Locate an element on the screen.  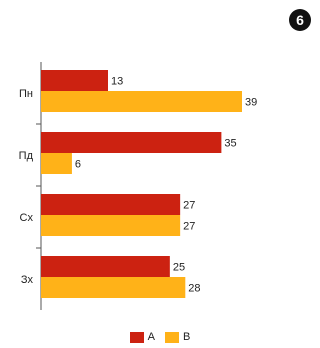
data-label: 13 is located at coordinates (117, 82).